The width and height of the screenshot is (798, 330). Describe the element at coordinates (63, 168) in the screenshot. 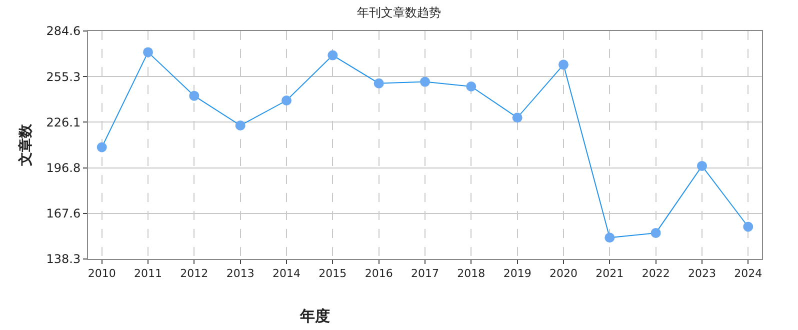

I see `y-tick-label: 196.8` at that location.